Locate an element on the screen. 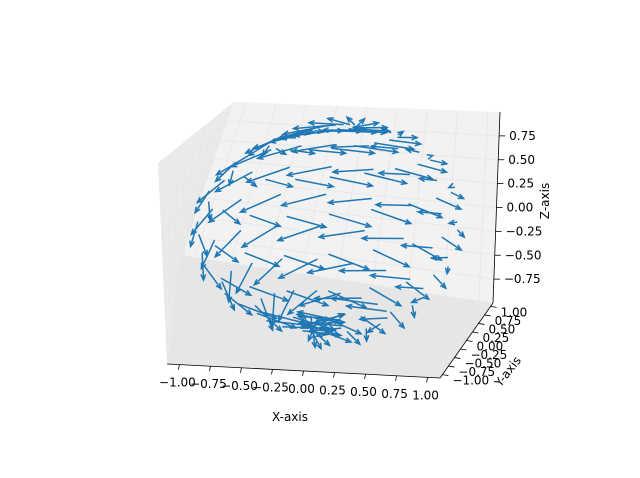 This screenshot has height=478, width=640. y-tick-label: −0.50 is located at coordinates (482, 364).